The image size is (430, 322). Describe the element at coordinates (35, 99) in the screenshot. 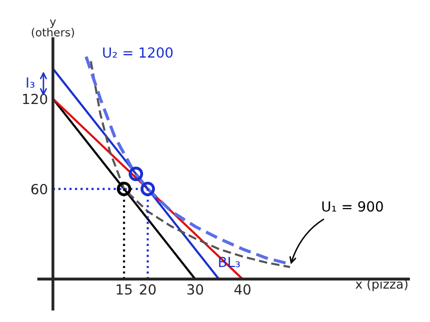

I see `y-tick-label: 120` at that location.